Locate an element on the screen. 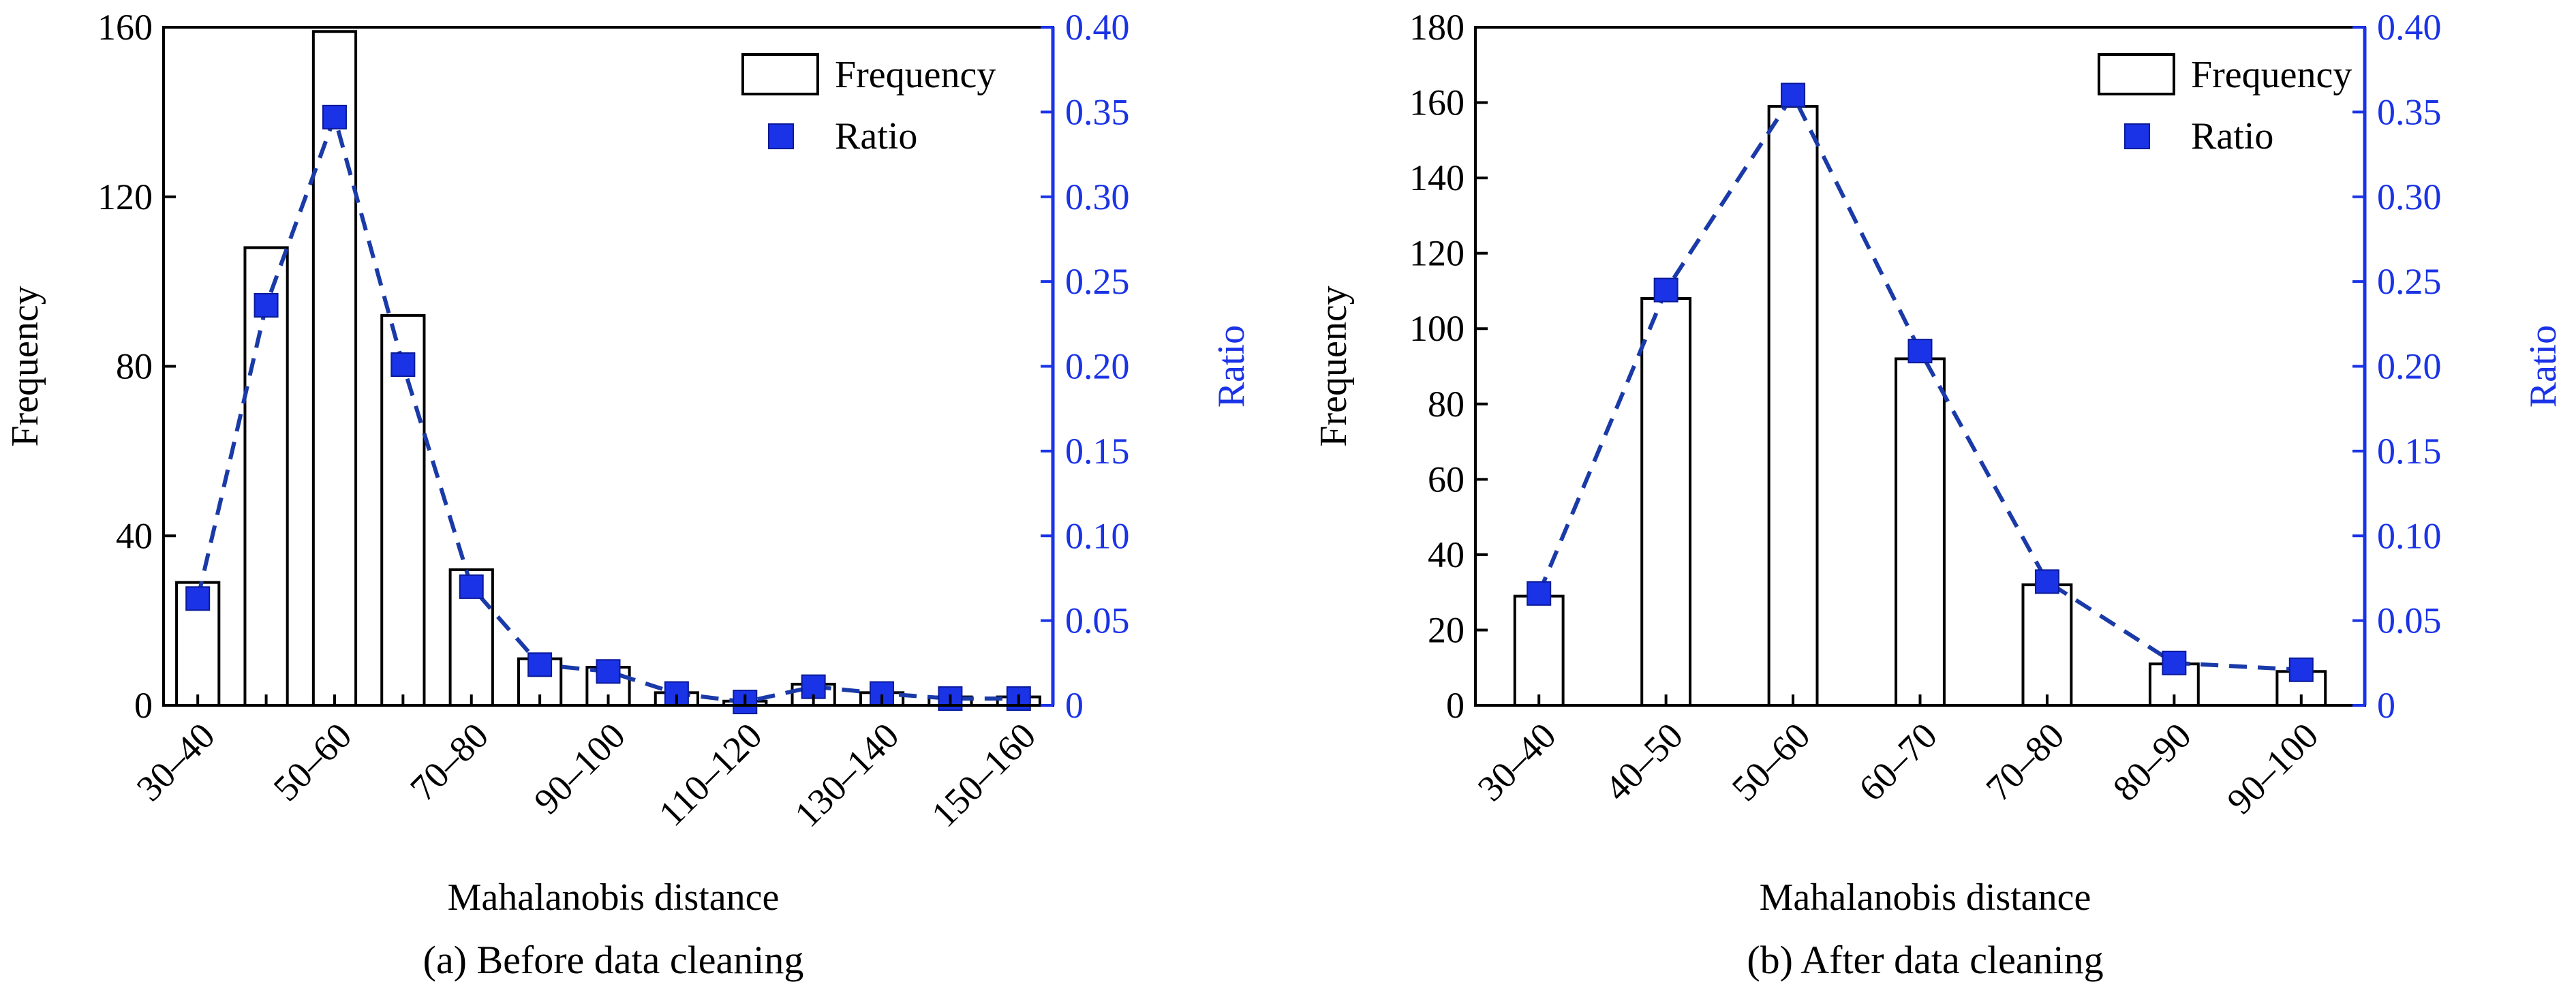  x-tick-label: 110–120 is located at coordinates (710, 774).